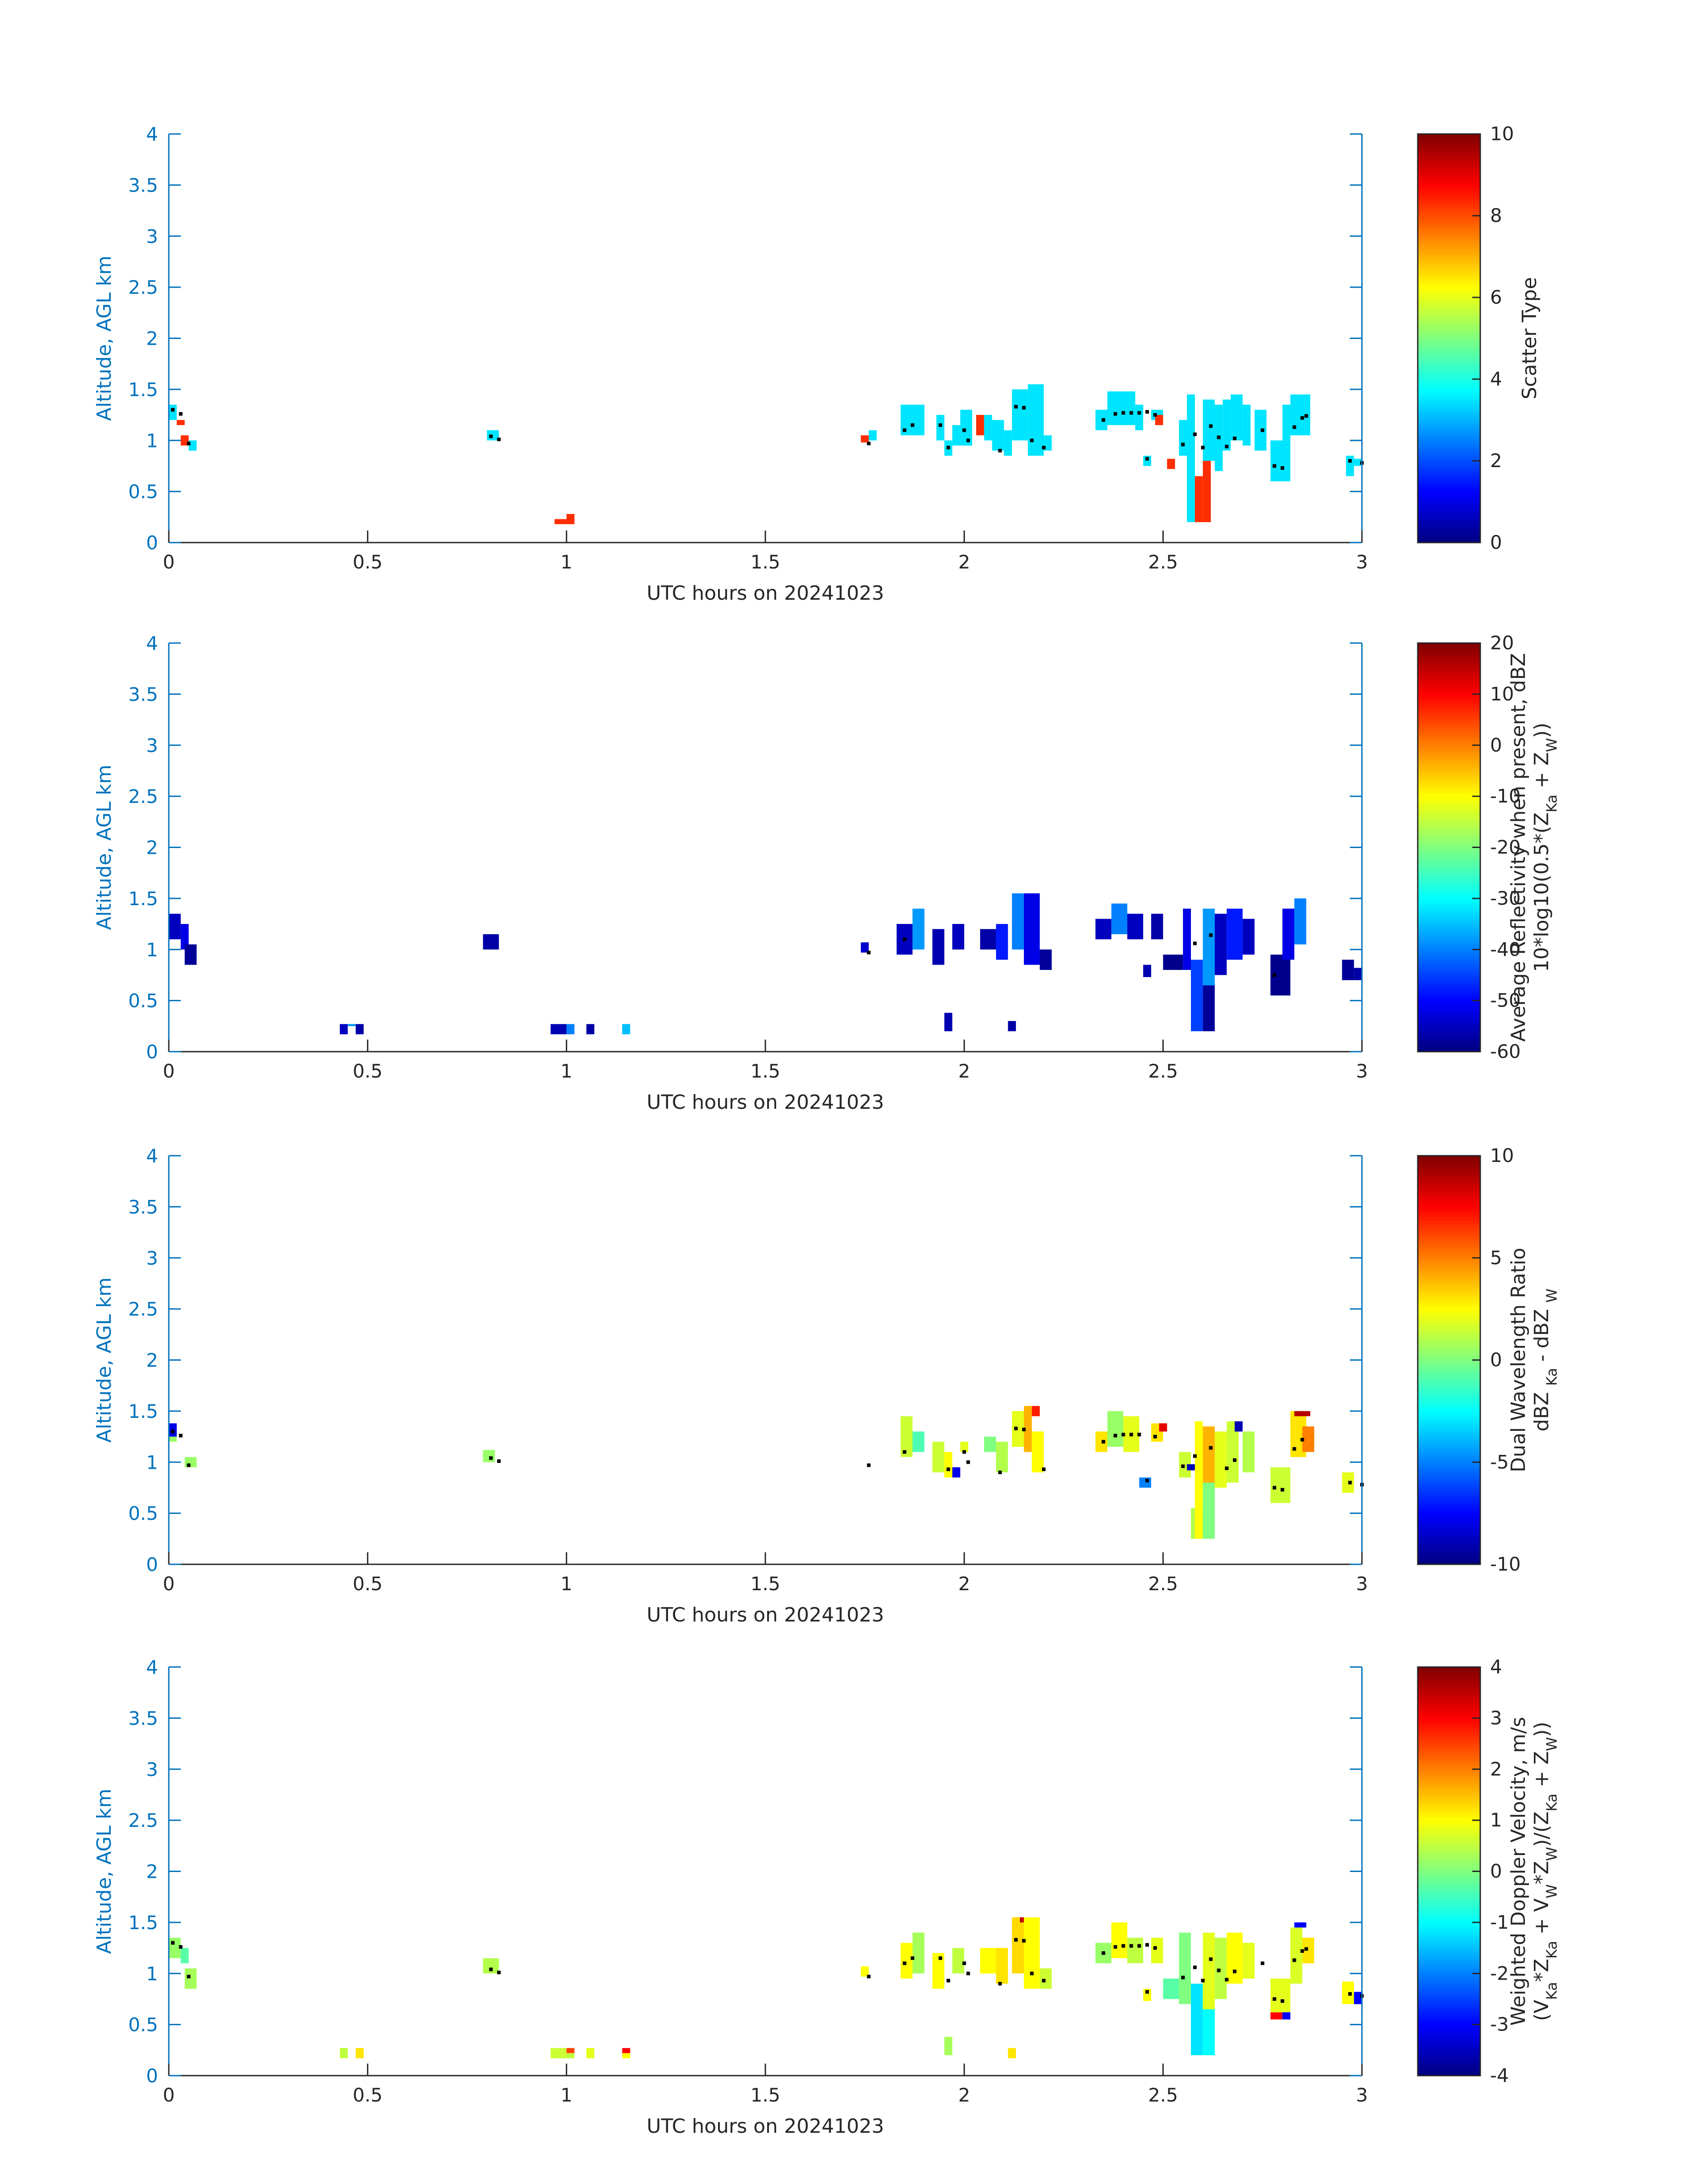 The height and width of the screenshot is (2177, 1708). I want to click on y-tick-label: 2.5, so click(143, 1309).